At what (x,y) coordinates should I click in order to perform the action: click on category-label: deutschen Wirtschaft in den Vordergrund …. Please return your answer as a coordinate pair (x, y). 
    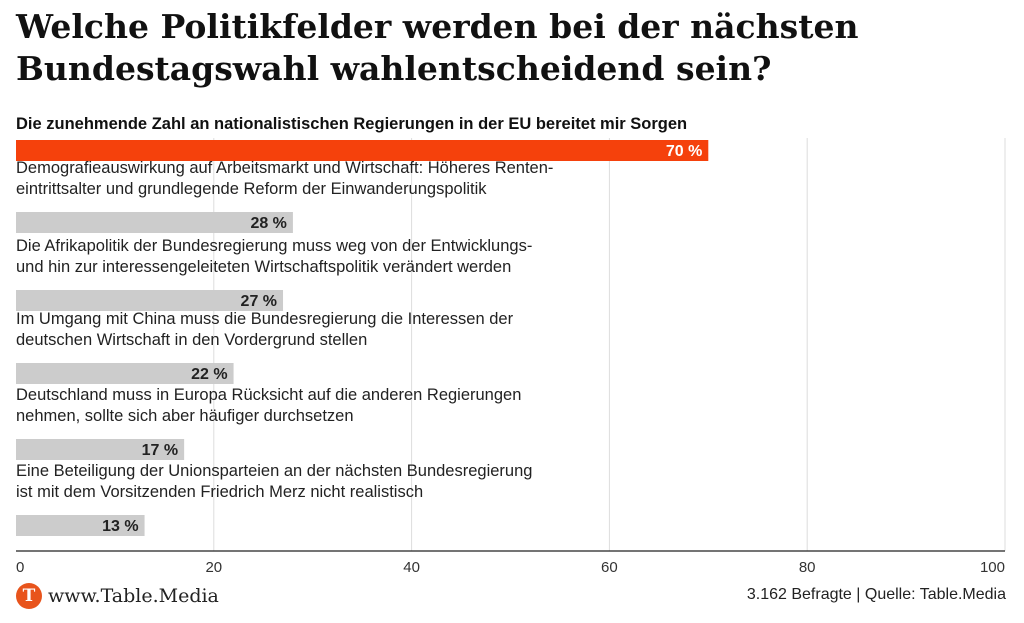
    Looking at the image, I should click on (191, 340).